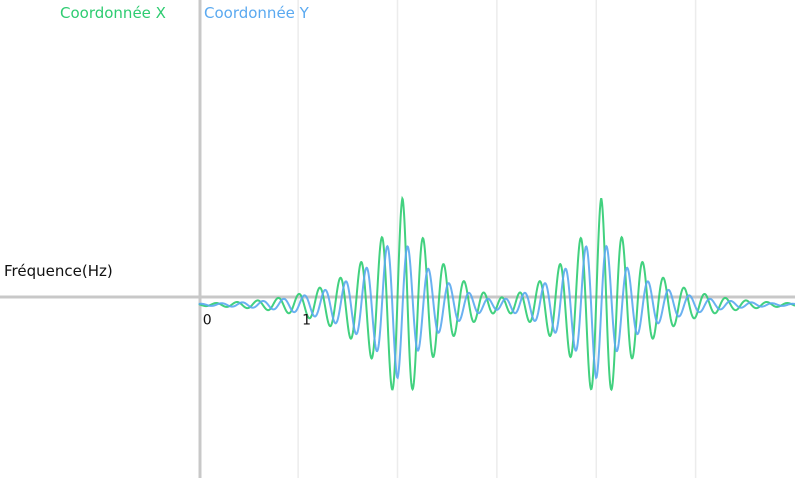 The width and height of the screenshot is (795, 478). What do you see at coordinates (113, 13) in the screenshot?
I see `legend-entry-x: Coordonnée X` at bounding box center [113, 13].